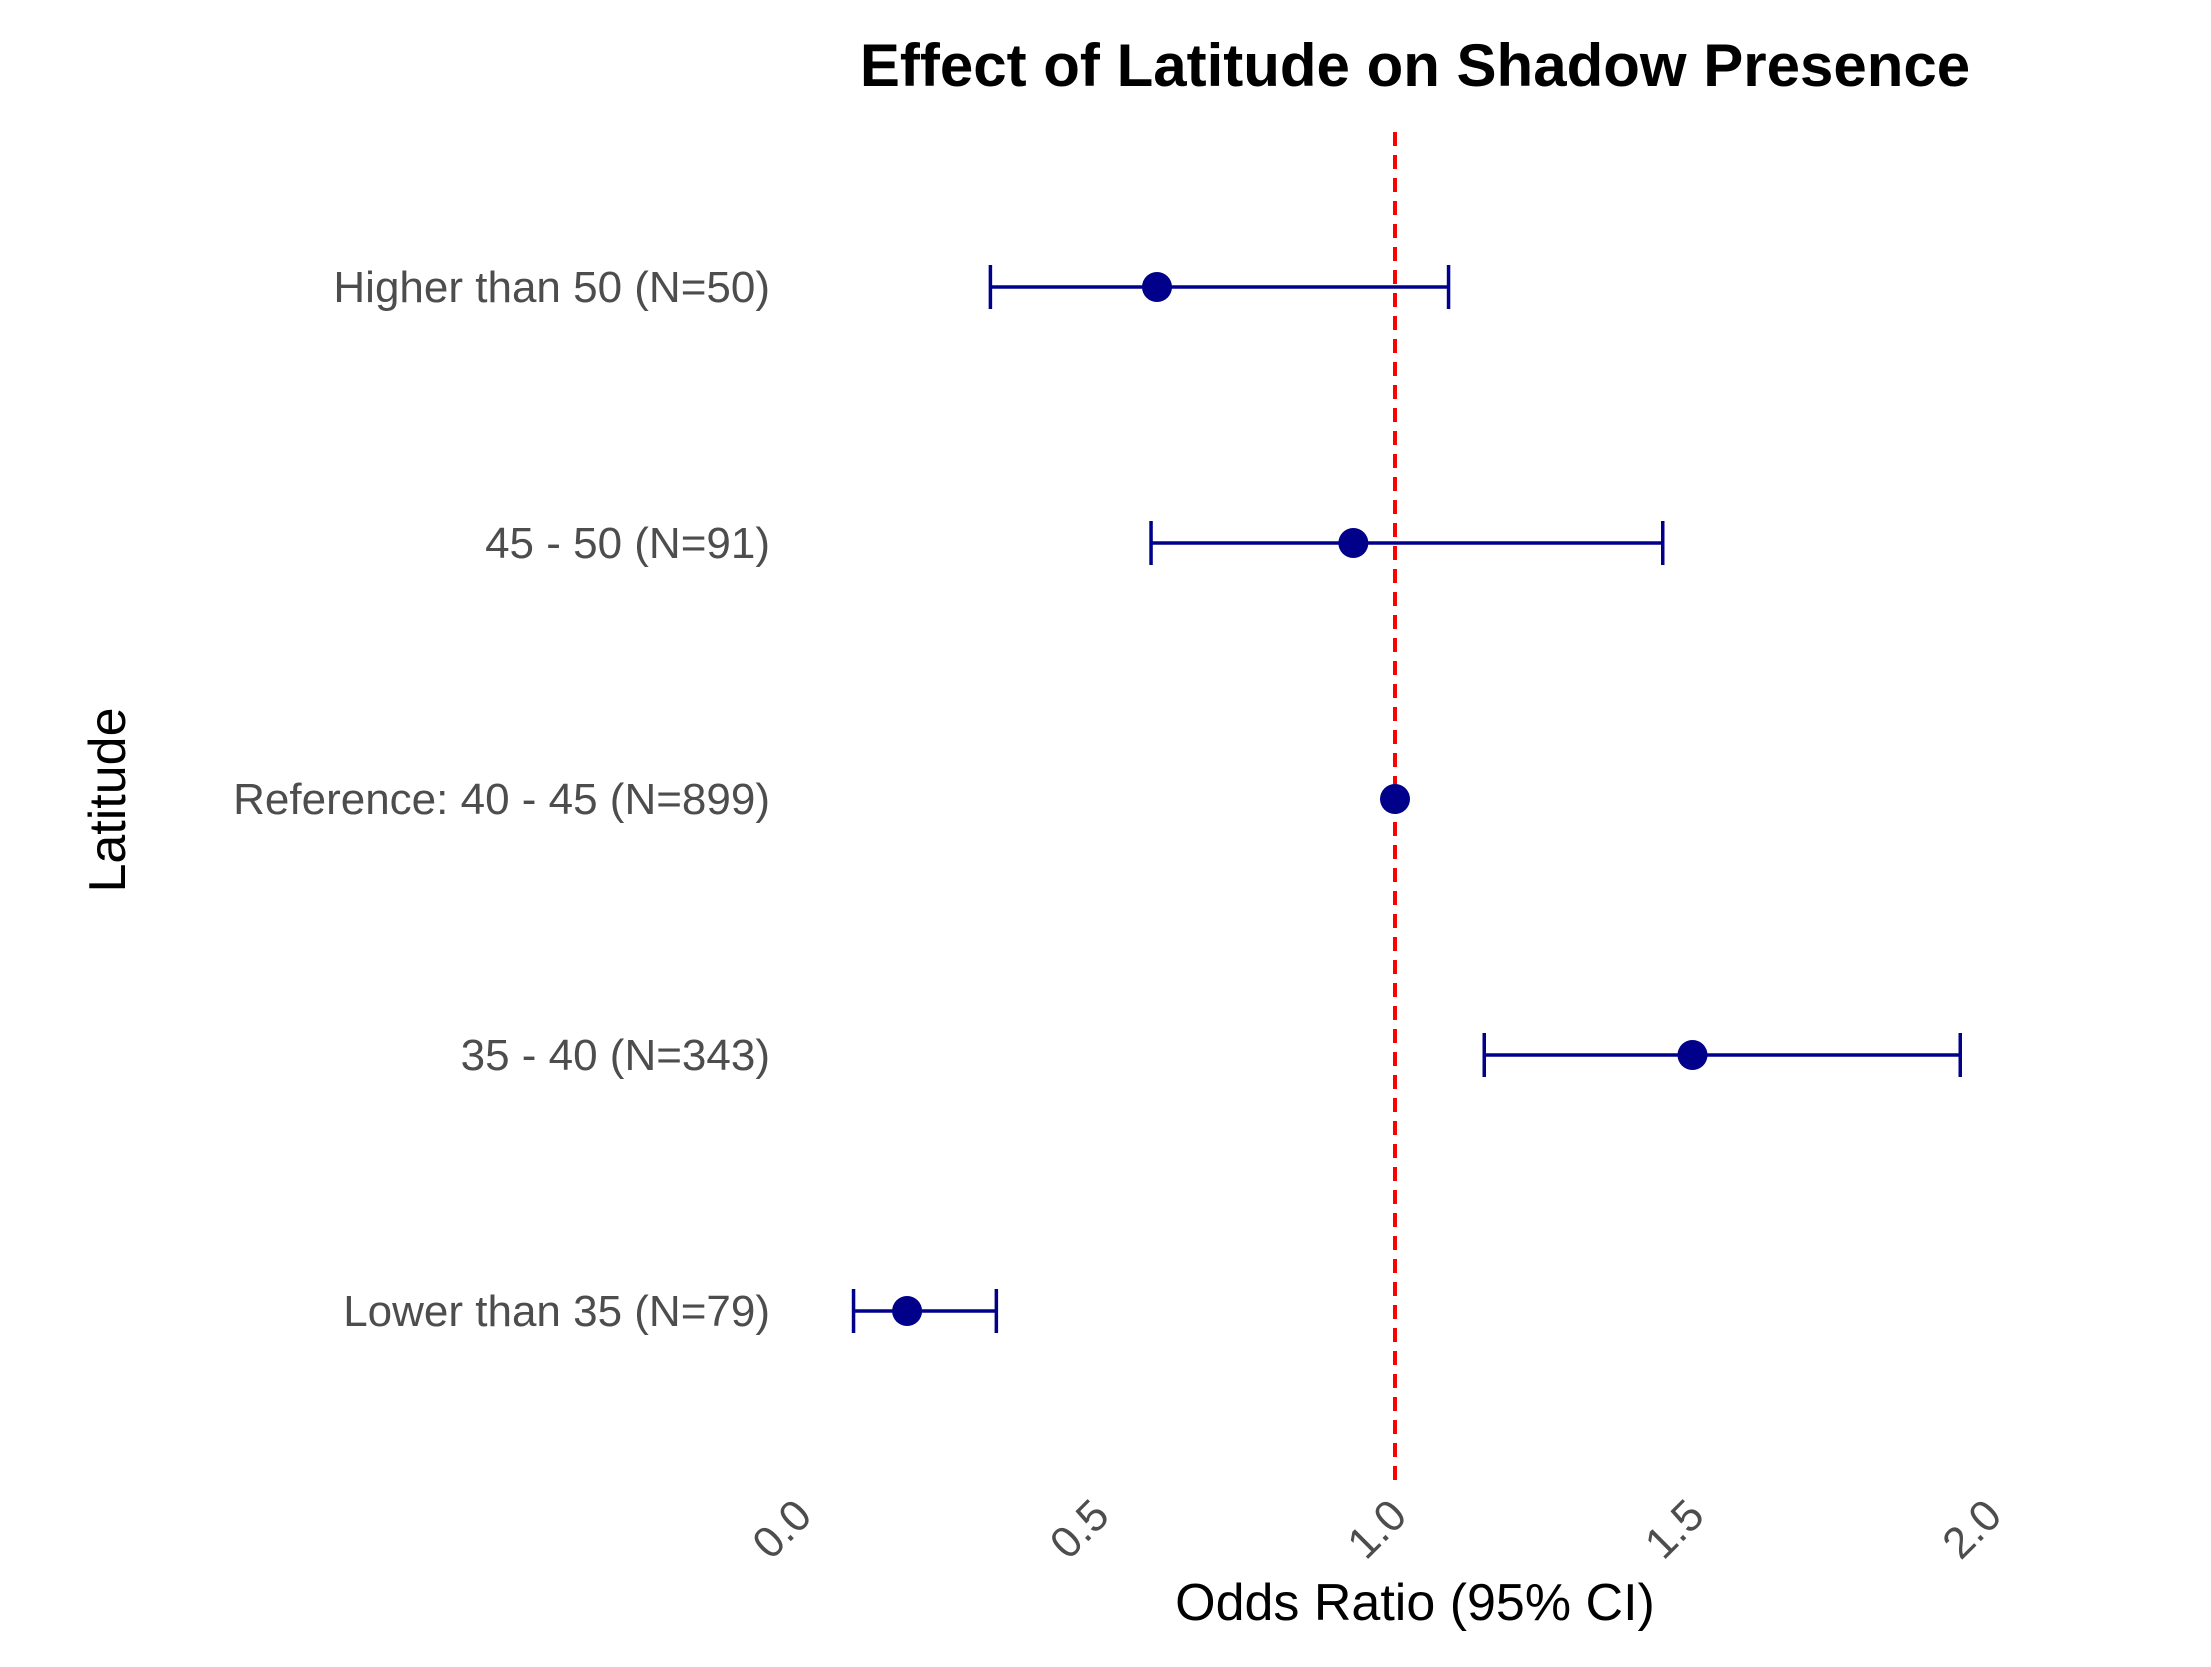  I want to click on x-tick-label: 1.0, so click(1377, 1529).